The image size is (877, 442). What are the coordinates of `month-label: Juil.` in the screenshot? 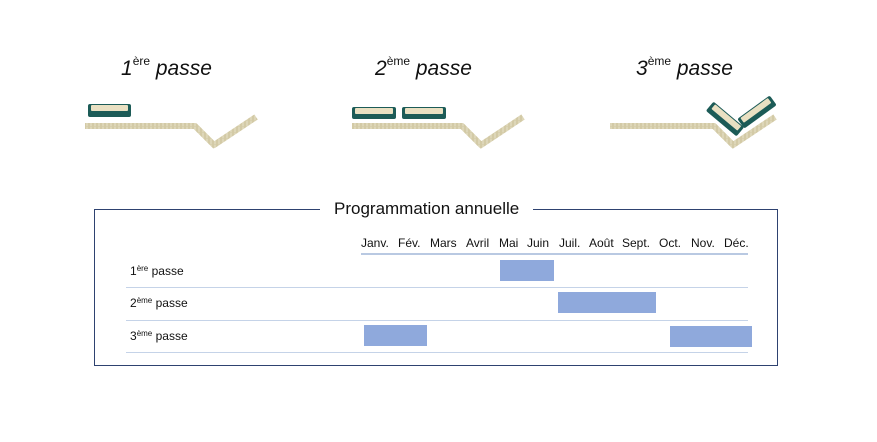 It's located at (570, 243).